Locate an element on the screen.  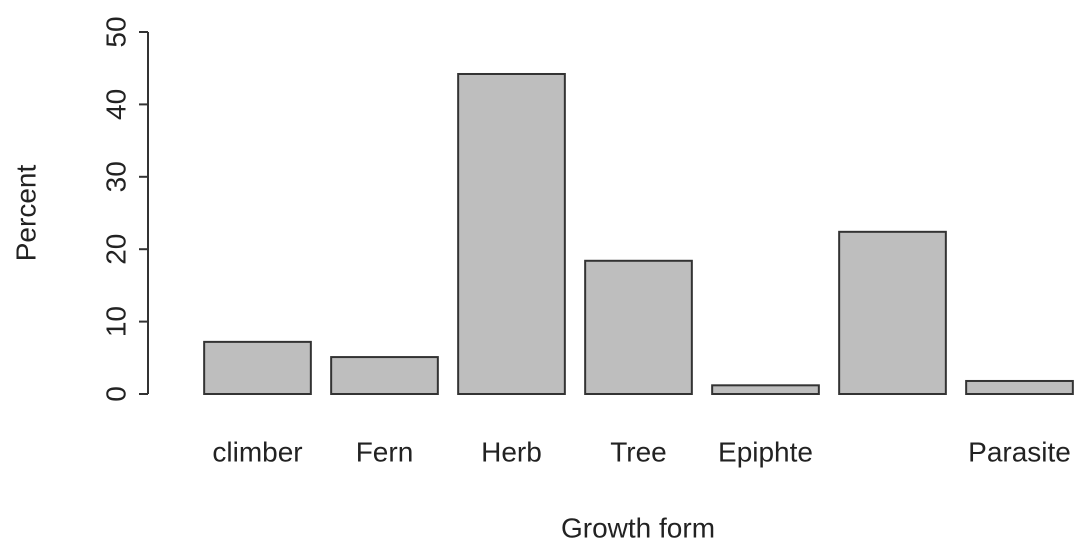
x-tick-label: Fern is located at coordinates (385, 451).